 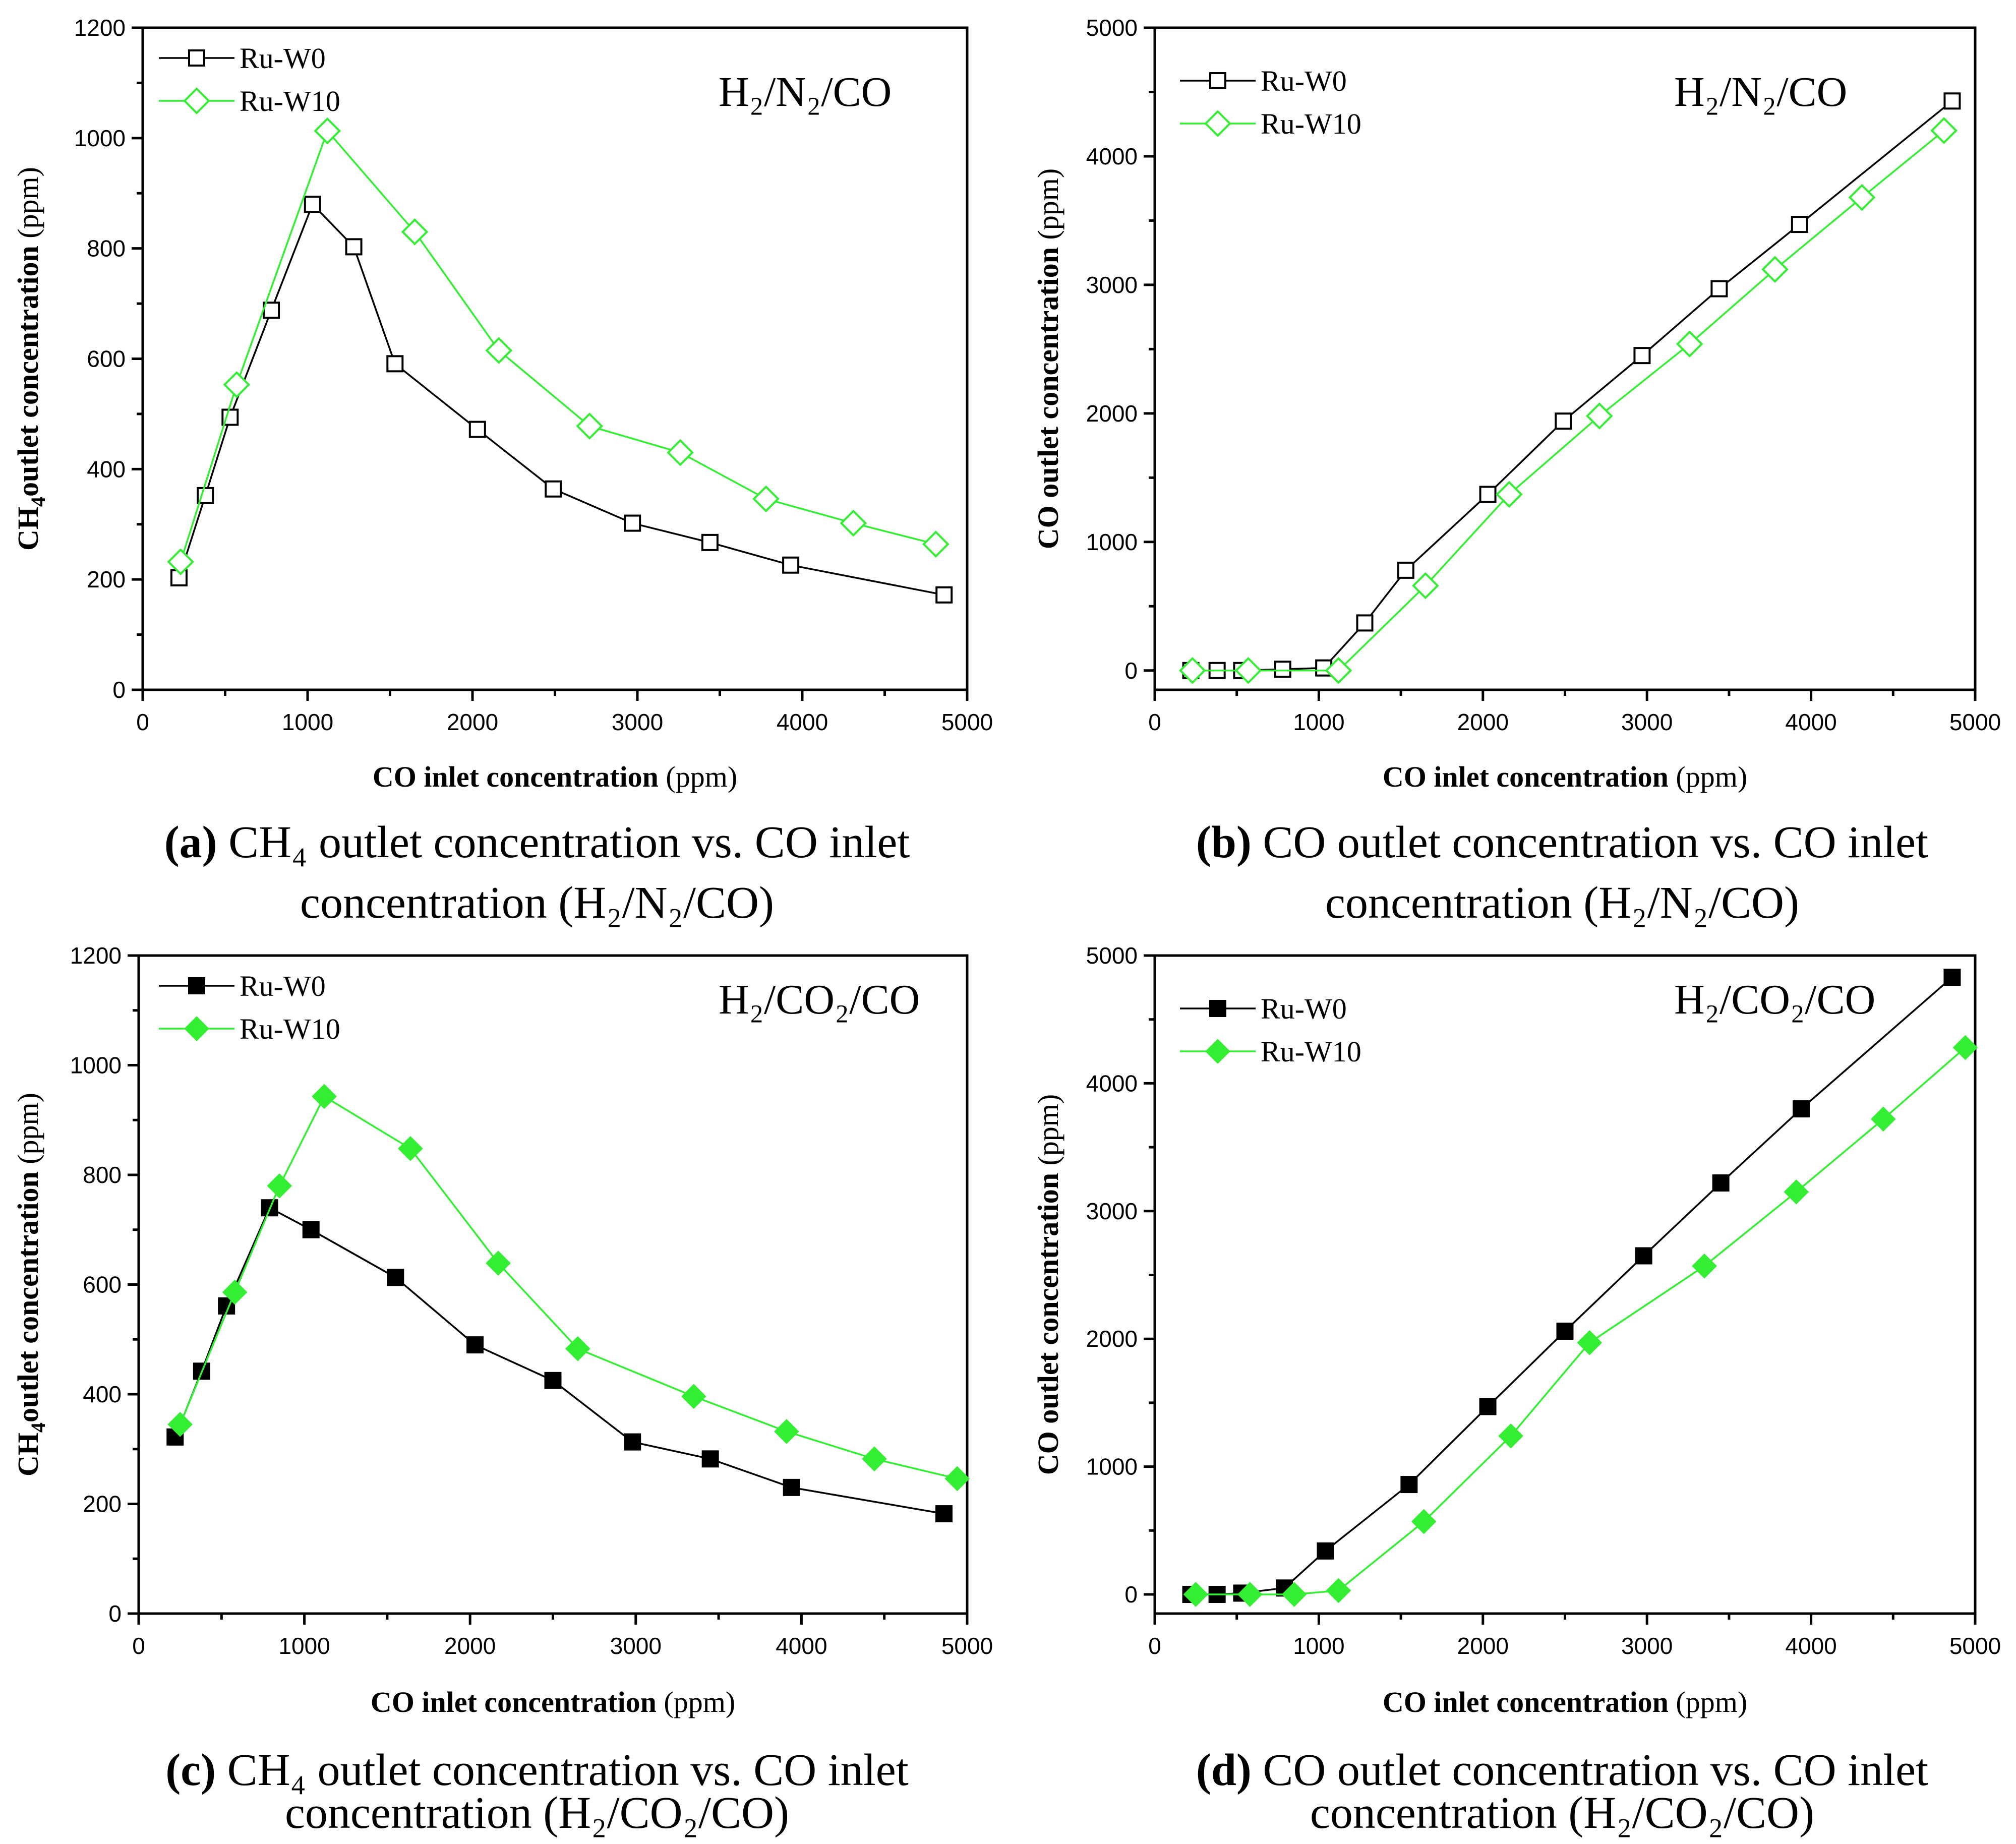 I want to click on legend-label: Ru-W10, so click(x=290, y=101).